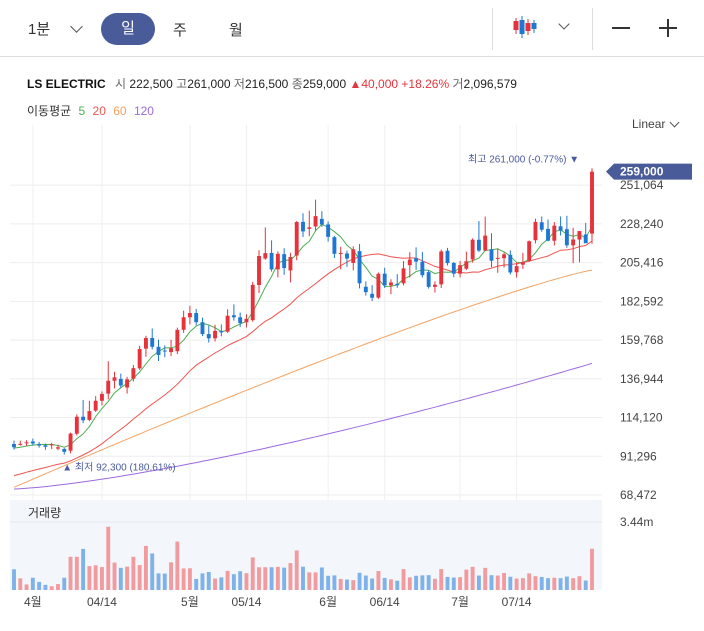 This screenshot has height=631, width=704. Describe the element at coordinates (328, 602) in the screenshot. I see `x-tick-label: 6월` at that location.